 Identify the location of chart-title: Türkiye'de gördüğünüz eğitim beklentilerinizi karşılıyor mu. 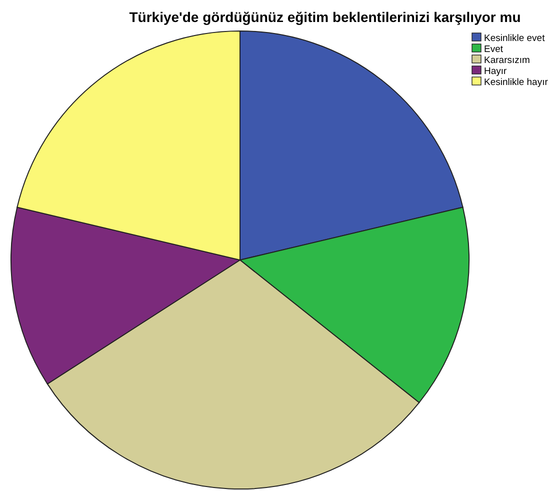
(325, 17).